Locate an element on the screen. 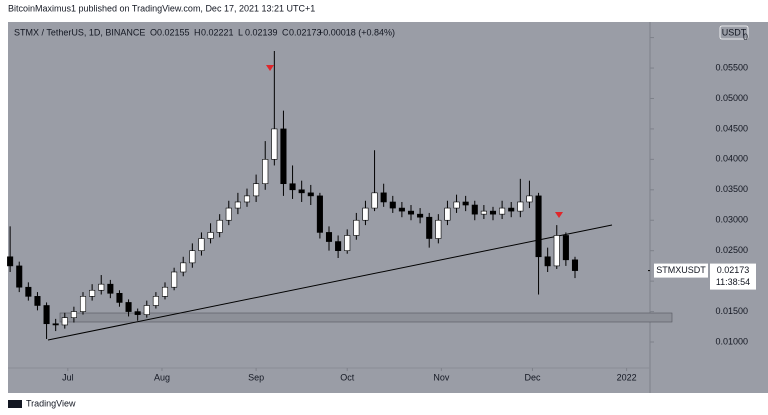 The width and height of the screenshot is (768, 415). y-tick-label: 0.02500 is located at coordinates (731, 250).